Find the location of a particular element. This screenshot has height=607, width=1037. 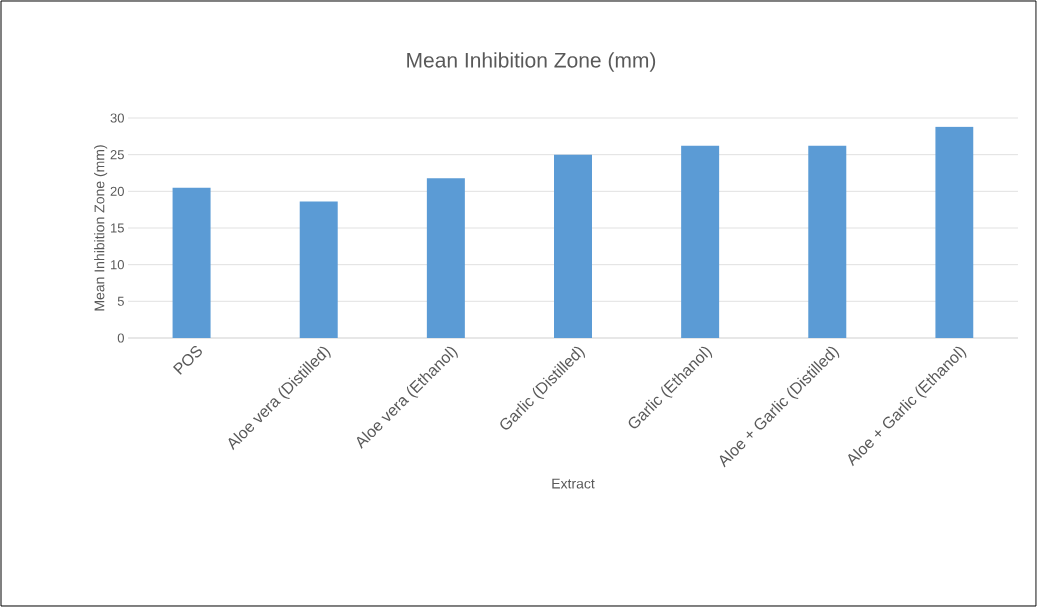

chart-title: Mean Inhibition Zone (mm) is located at coordinates (531, 62).